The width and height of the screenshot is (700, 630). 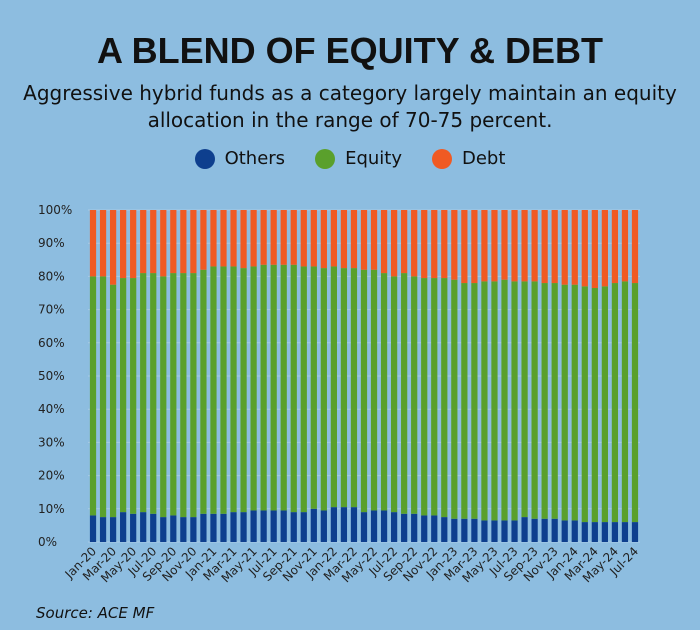 I want to click on source-note: Source: ACE MF, so click(x=95, y=613).